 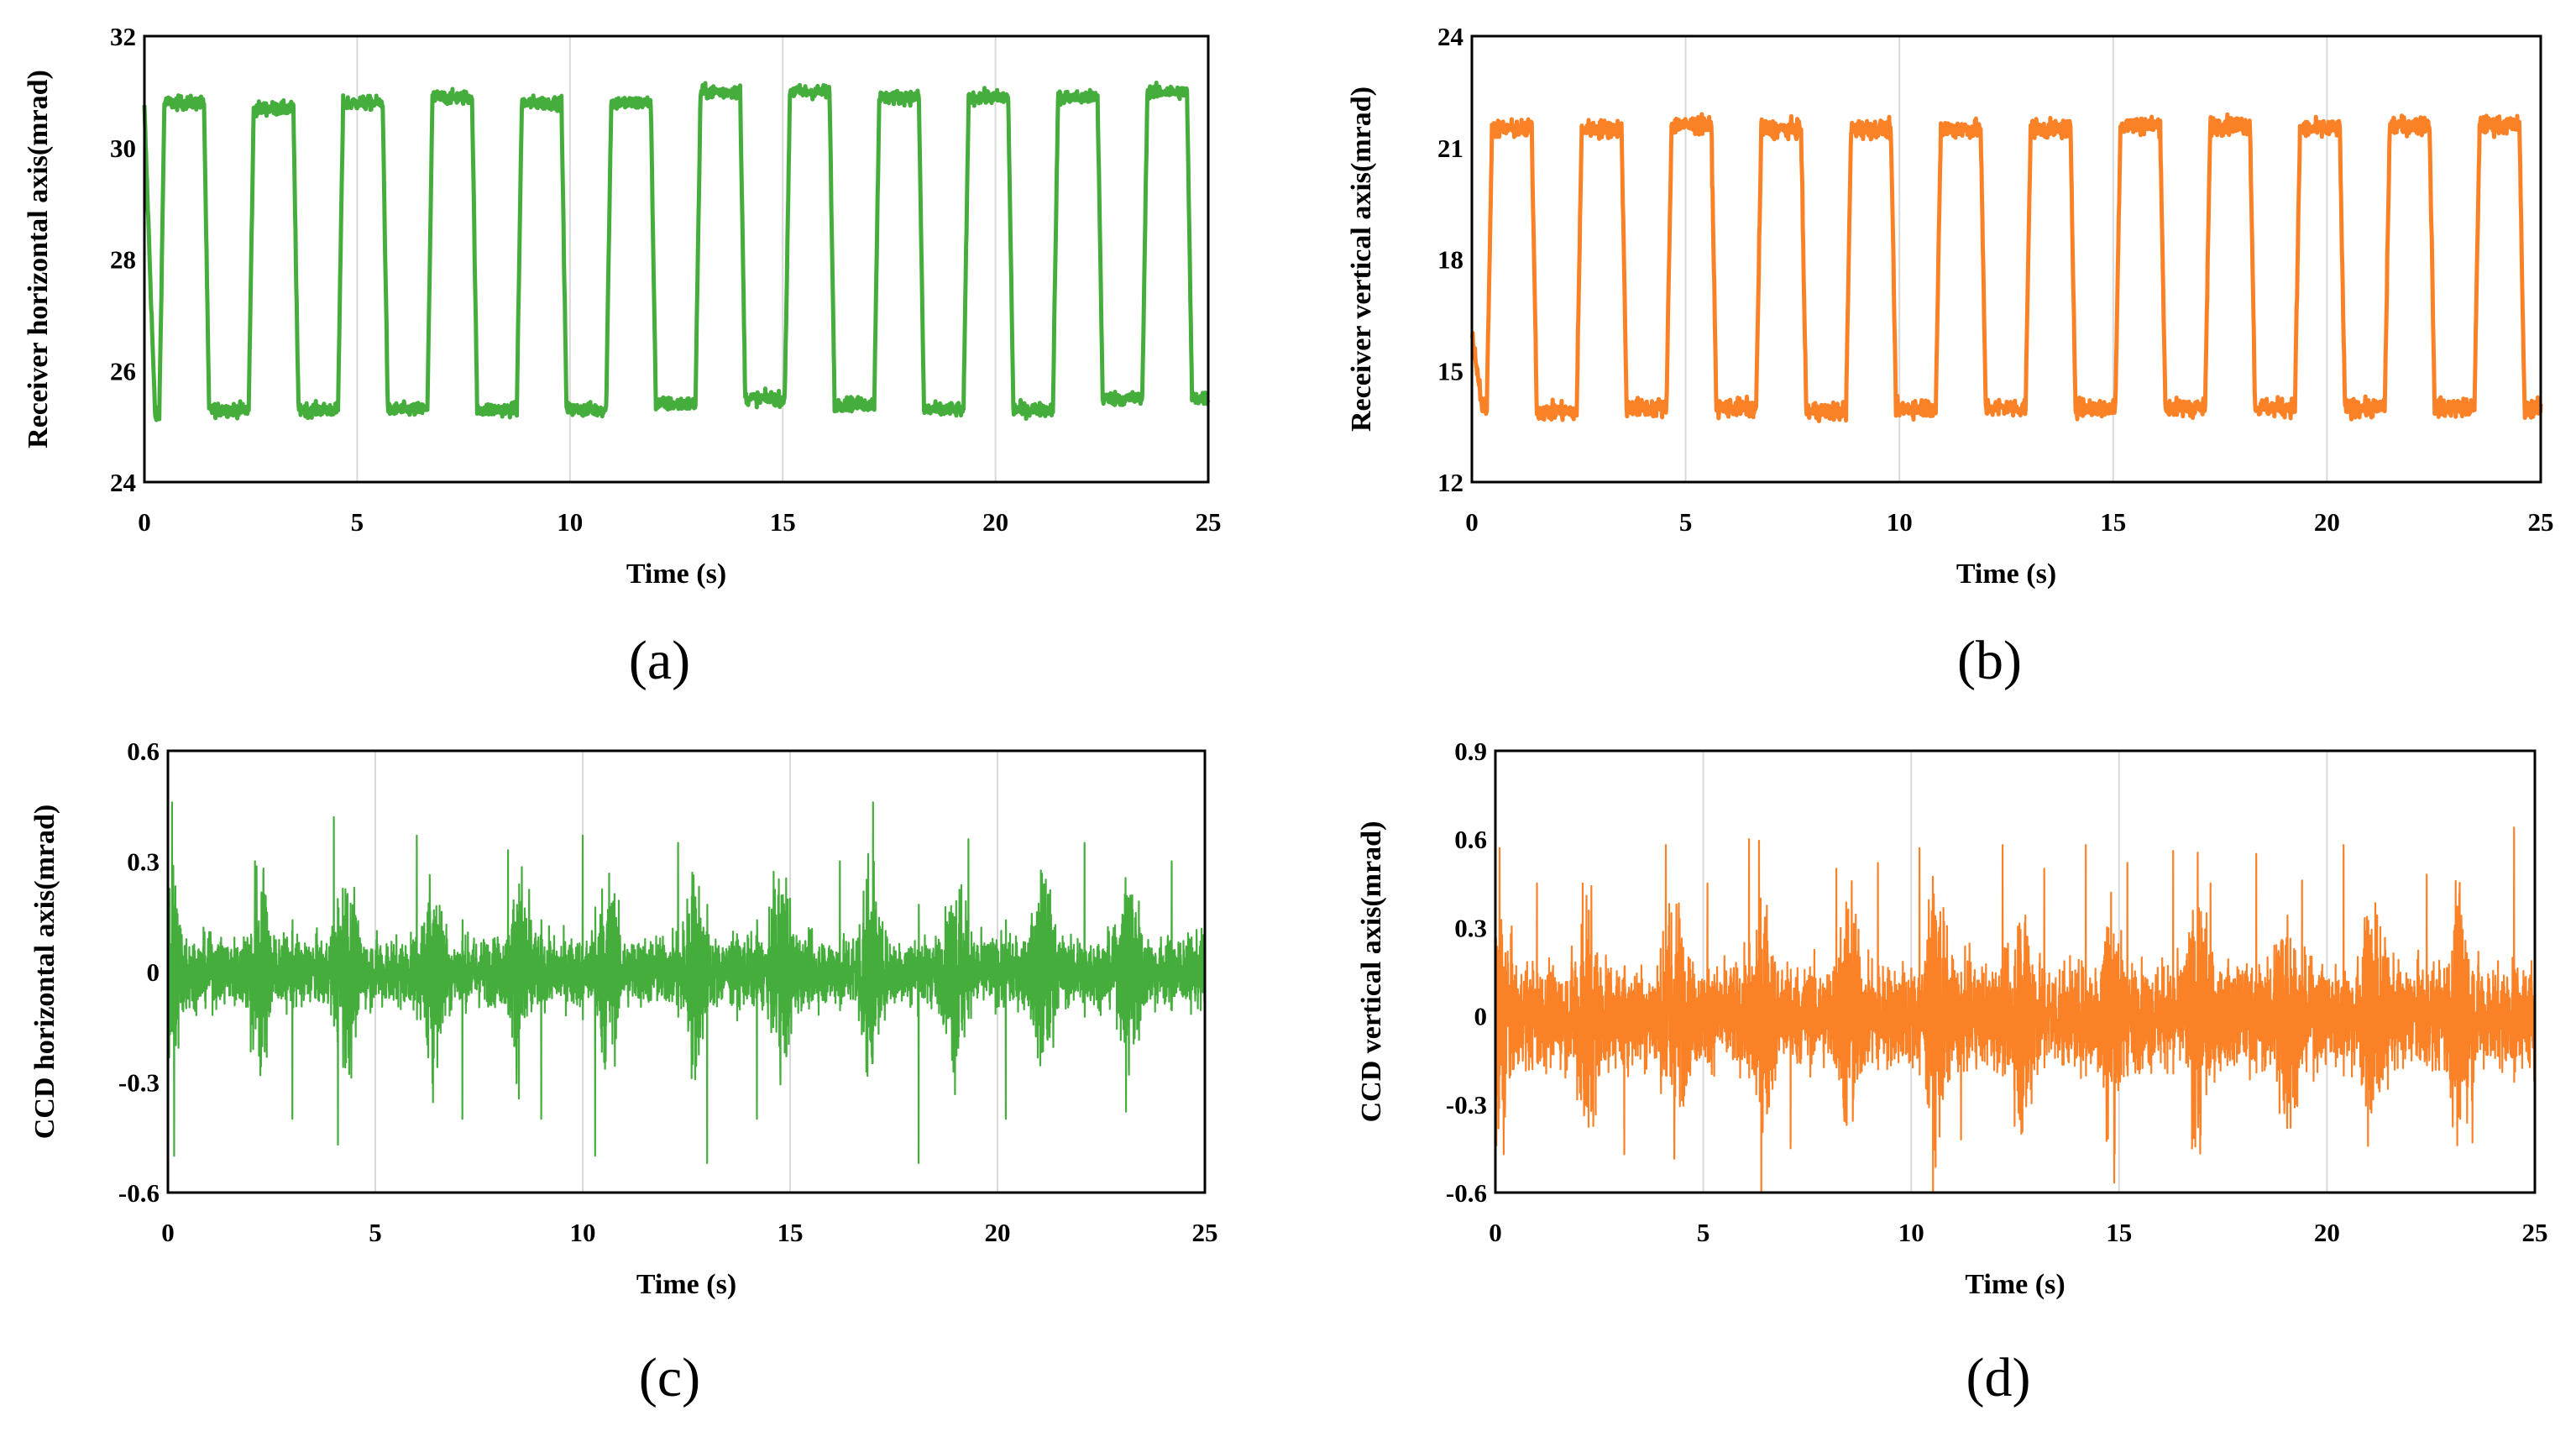 I want to click on y-axis-title: Receiver vertical axis(mrad), so click(x=1362, y=259).